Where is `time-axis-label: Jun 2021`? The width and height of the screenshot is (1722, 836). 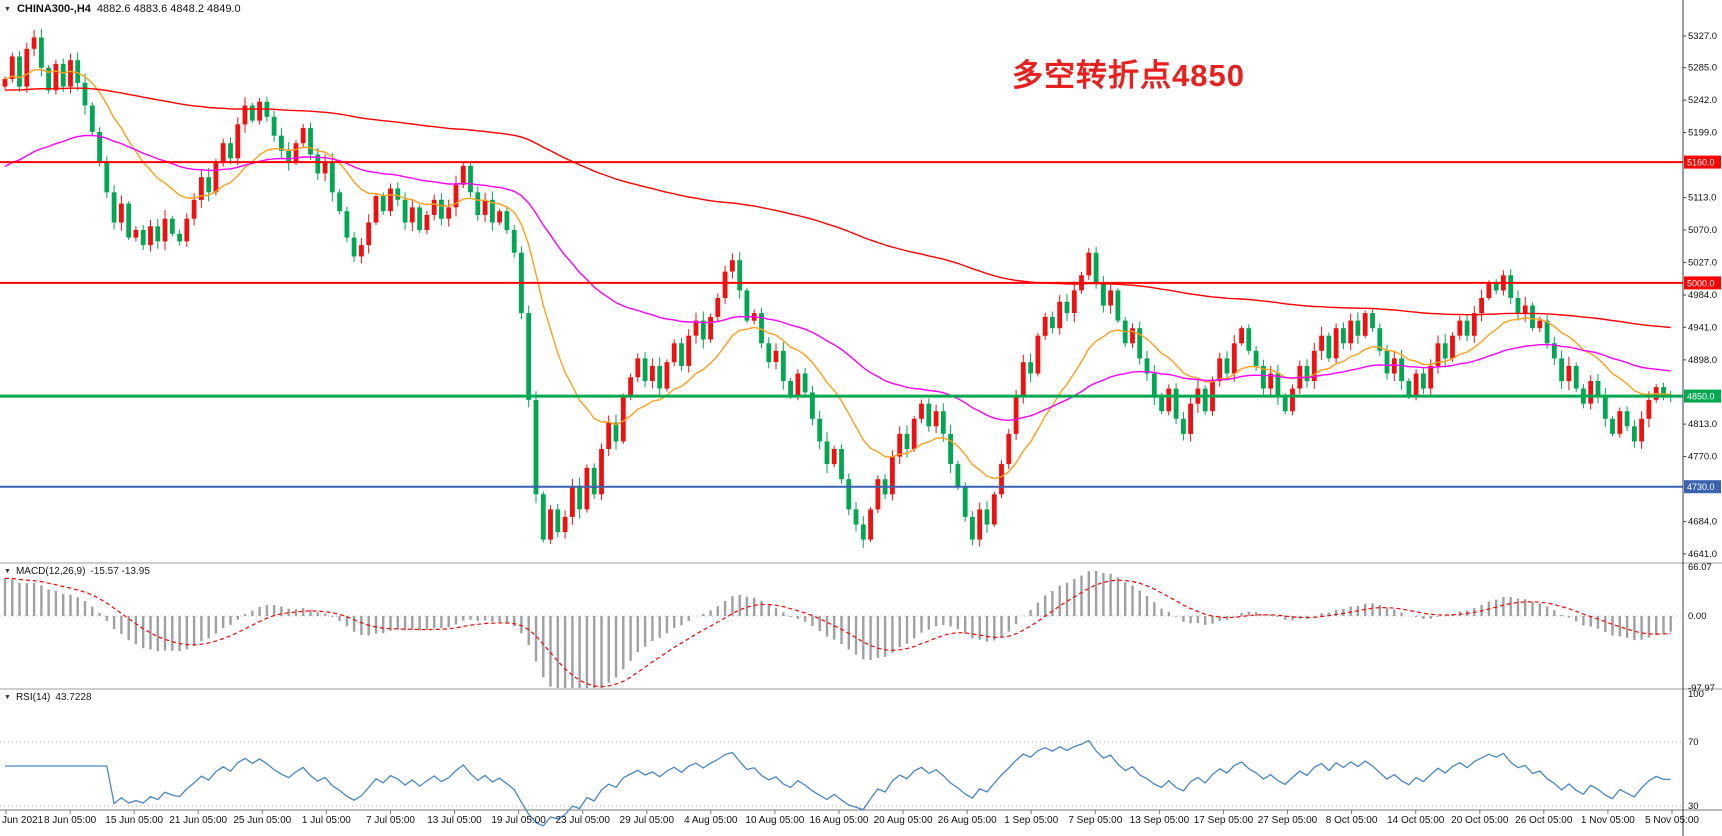
time-axis-label: Jun 2021 is located at coordinates (23, 820).